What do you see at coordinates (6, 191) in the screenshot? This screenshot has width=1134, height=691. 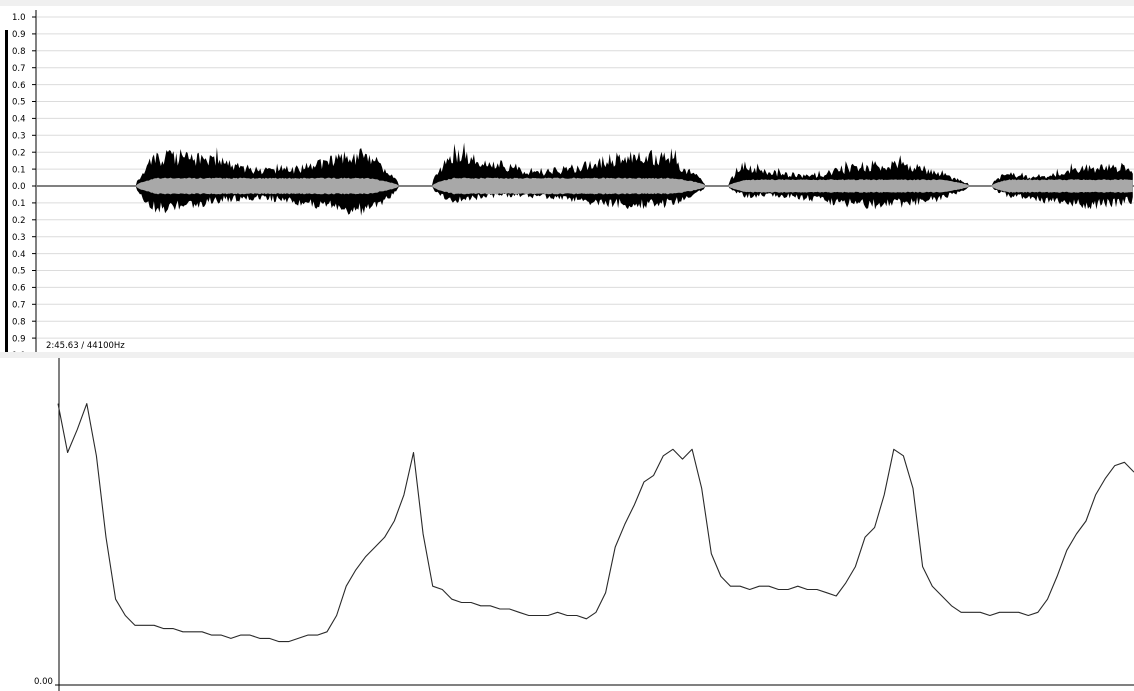 I see `level-meter-bar` at bounding box center [6, 191].